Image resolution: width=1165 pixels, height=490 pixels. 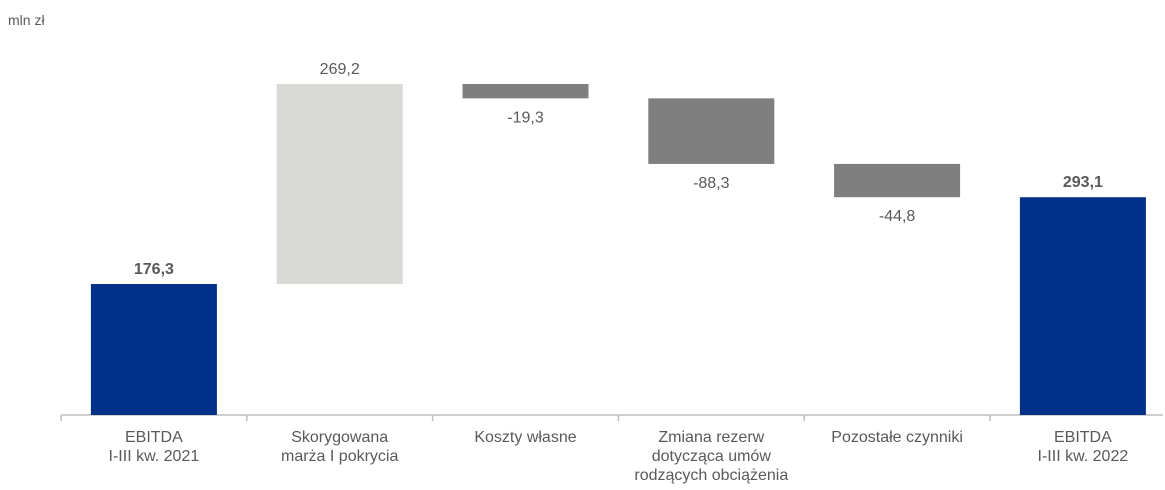 What do you see at coordinates (525, 437) in the screenshot?
I see `x-tick-label: Koszty własne` at bounding box center [525, 437].